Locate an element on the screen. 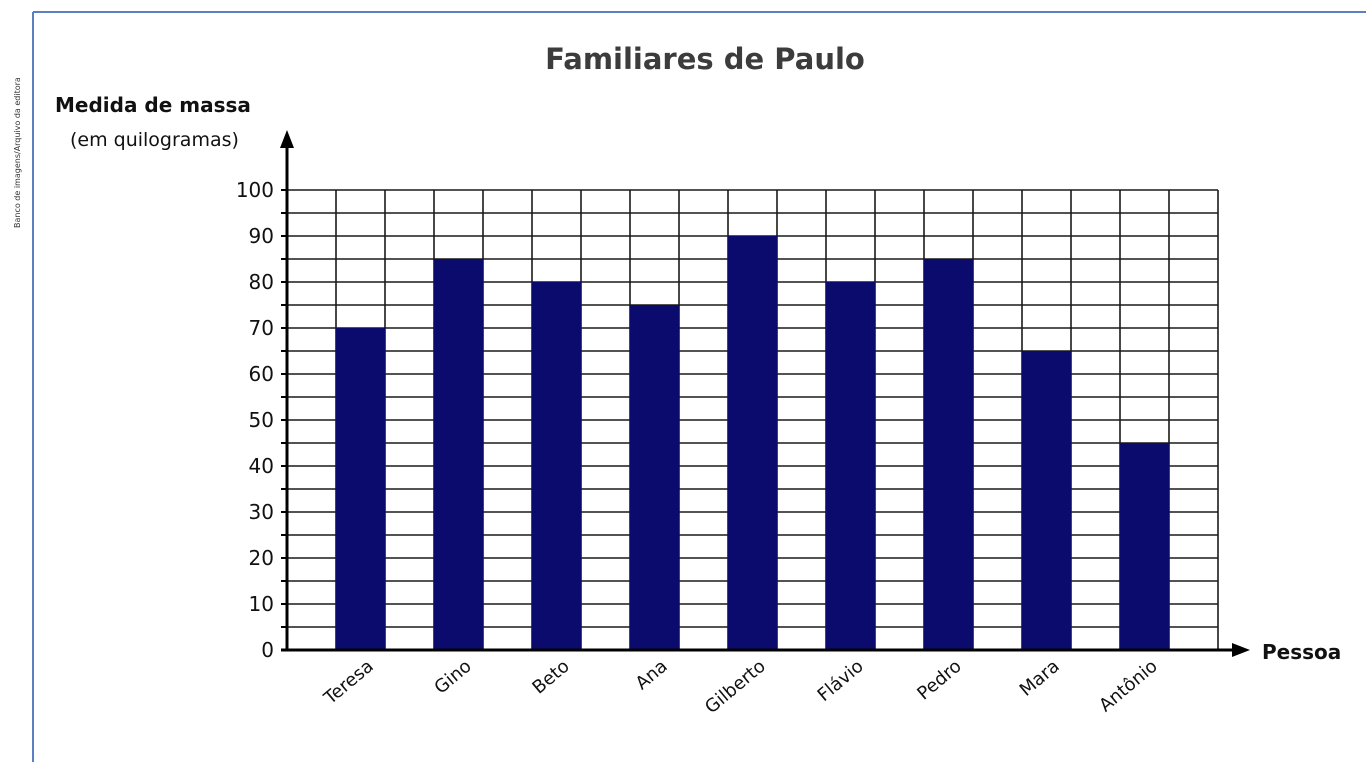 The height and width of the screenshot is (762, 1366). y-tick-label: 10 is located at coordinates (261, 604).